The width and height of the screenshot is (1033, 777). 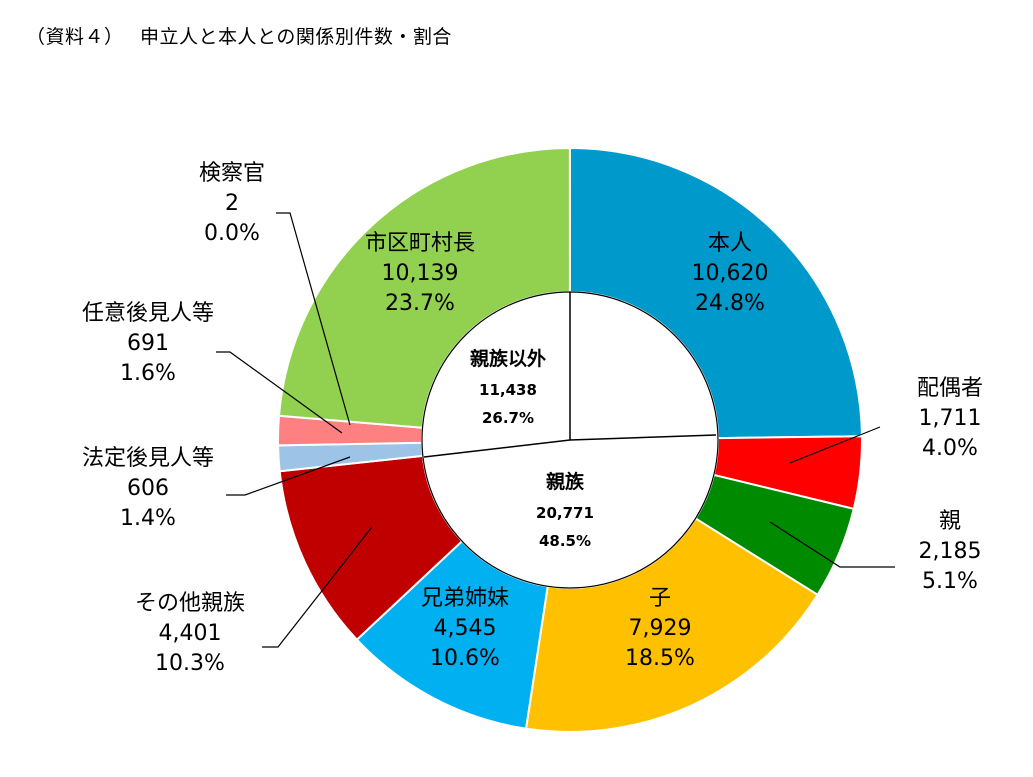 I want to click on slice-value-label: 2,185, so click(x=950, y=551).